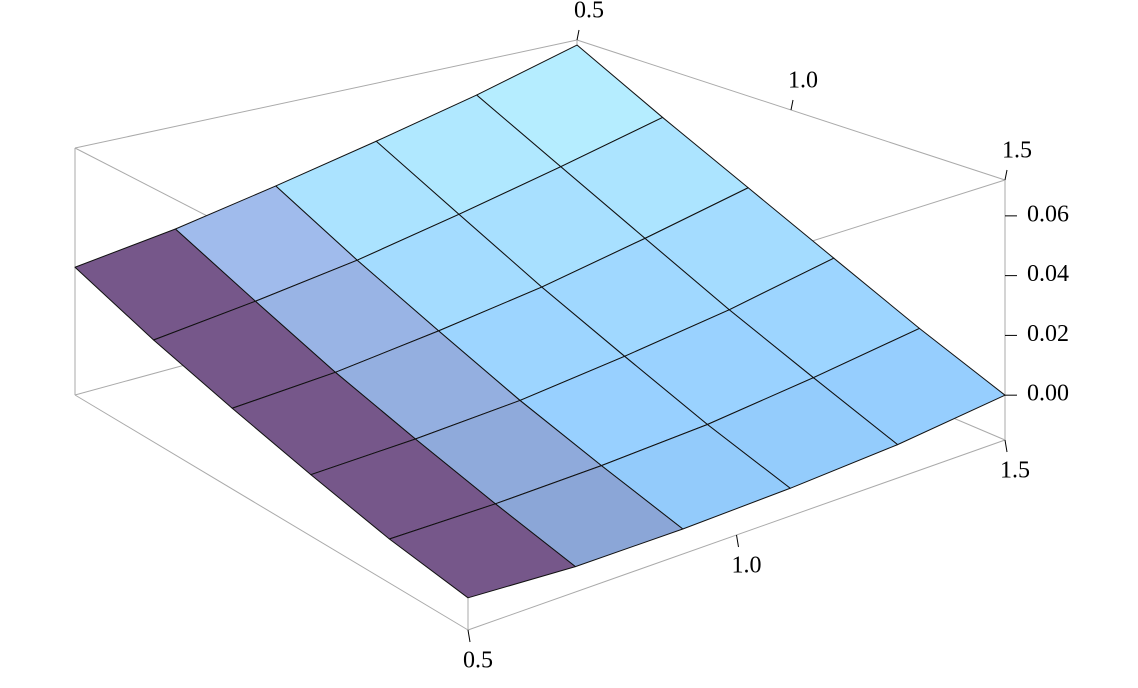 Image resolution: width=1138 pixels, height=688 pixels. I want to click on x-tick-label: 0.5, so click(478, 661).